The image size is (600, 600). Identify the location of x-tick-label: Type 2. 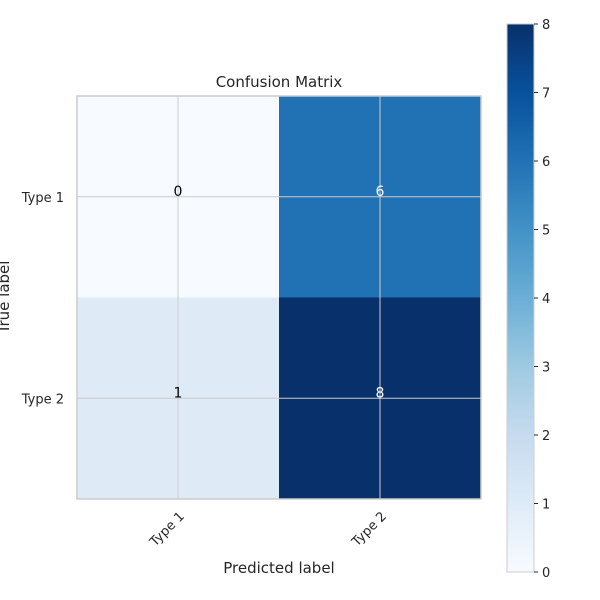
(369, 529).